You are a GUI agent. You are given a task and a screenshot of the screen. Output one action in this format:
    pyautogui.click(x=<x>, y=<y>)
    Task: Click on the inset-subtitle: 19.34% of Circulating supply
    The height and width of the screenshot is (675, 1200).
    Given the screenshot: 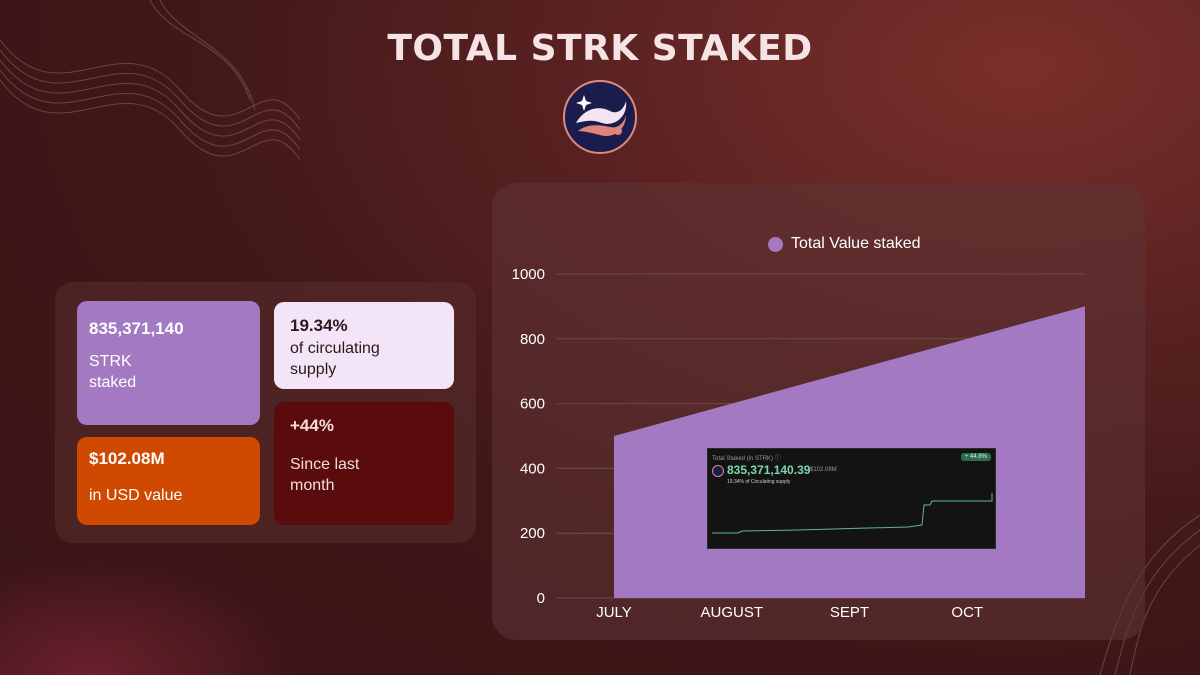 What is the action you would take?
    pyautogui.click(x=759, y=482)
    